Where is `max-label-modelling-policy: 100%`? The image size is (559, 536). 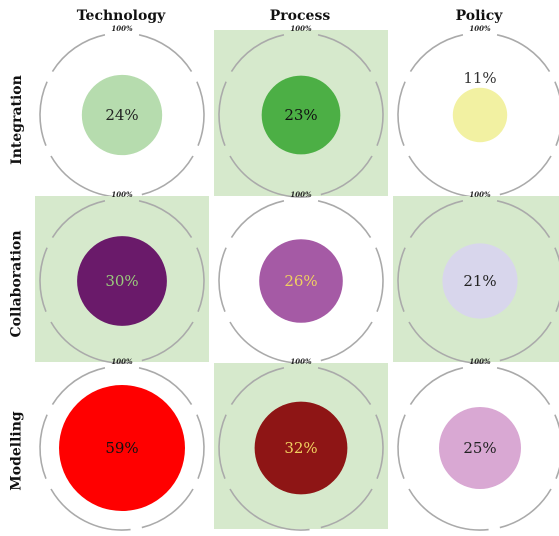 max-label-modelling-policy: 100% is located at coordinates (480, 361).